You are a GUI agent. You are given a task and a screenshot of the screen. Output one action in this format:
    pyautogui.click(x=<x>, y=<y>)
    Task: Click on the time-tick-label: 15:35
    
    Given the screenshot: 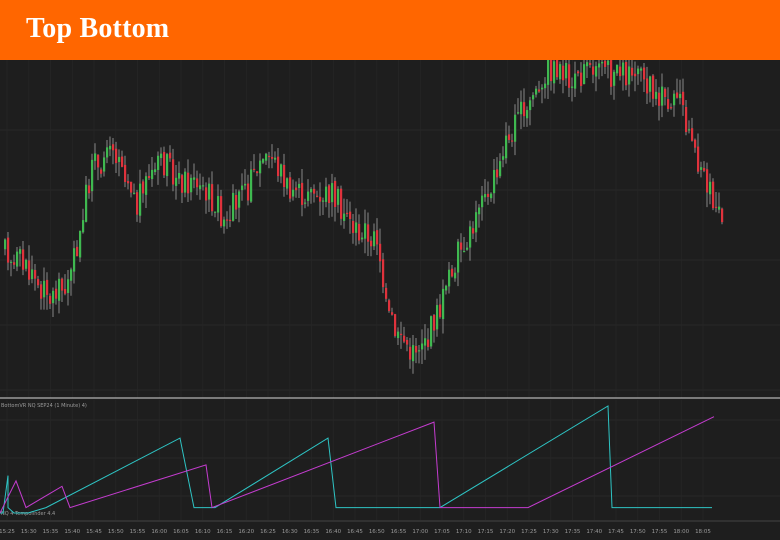 What is the action you would take?
    pyautogui.click(x=51, y=532)
    